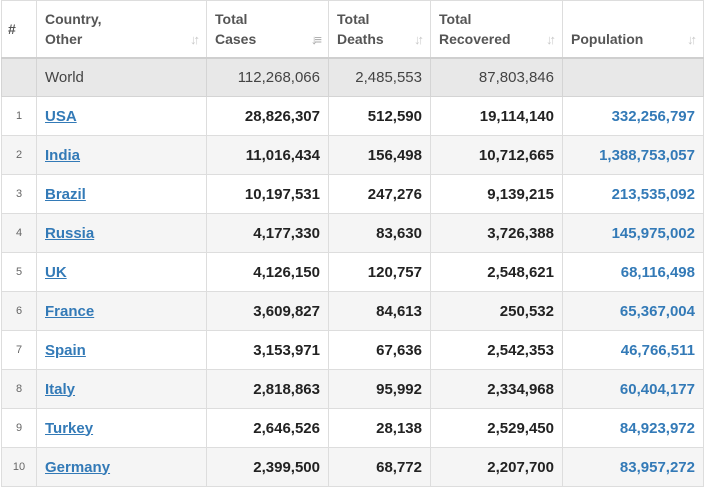 The width and height of the screenshot is (704, 490). Describe the element at coordinates (267, 116) in the screenshot. I see `total-cases-cell: 28,826,307` at that location.